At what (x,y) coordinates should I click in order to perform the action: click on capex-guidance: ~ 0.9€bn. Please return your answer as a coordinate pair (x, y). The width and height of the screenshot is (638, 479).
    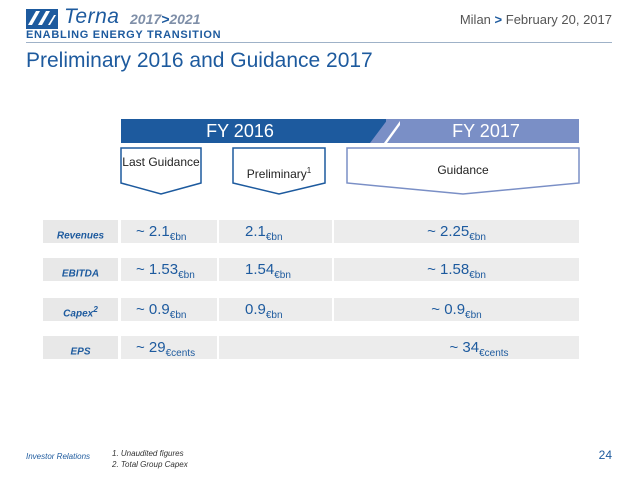
    Looking at the image, I should click on (456, 309).